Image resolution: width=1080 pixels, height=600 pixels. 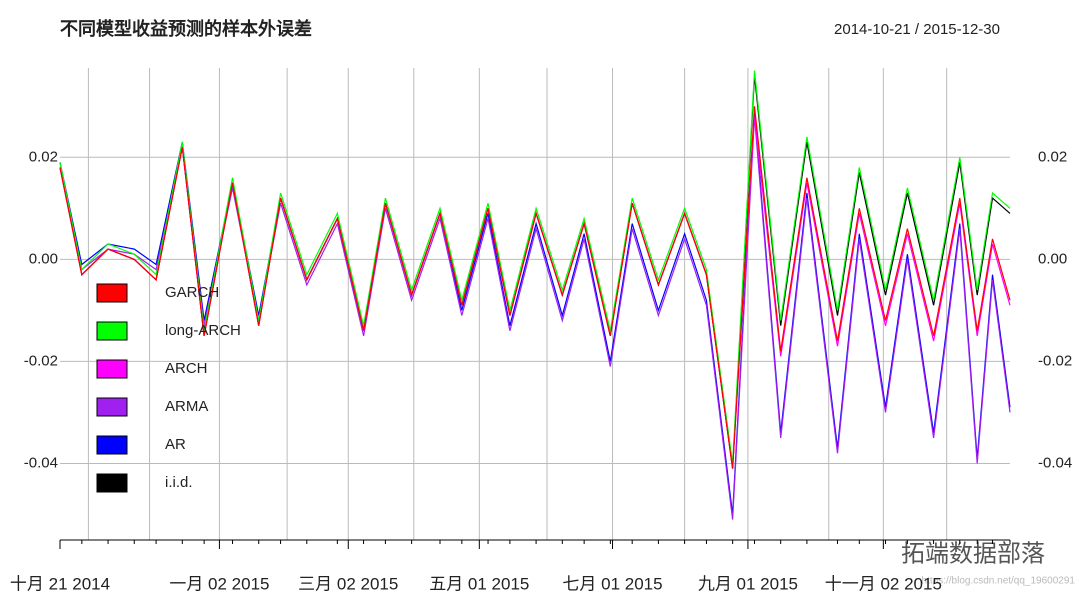 I want to click on source-note: https://blog.csdn.net/qq_19600291, so click(x=999, y=581).